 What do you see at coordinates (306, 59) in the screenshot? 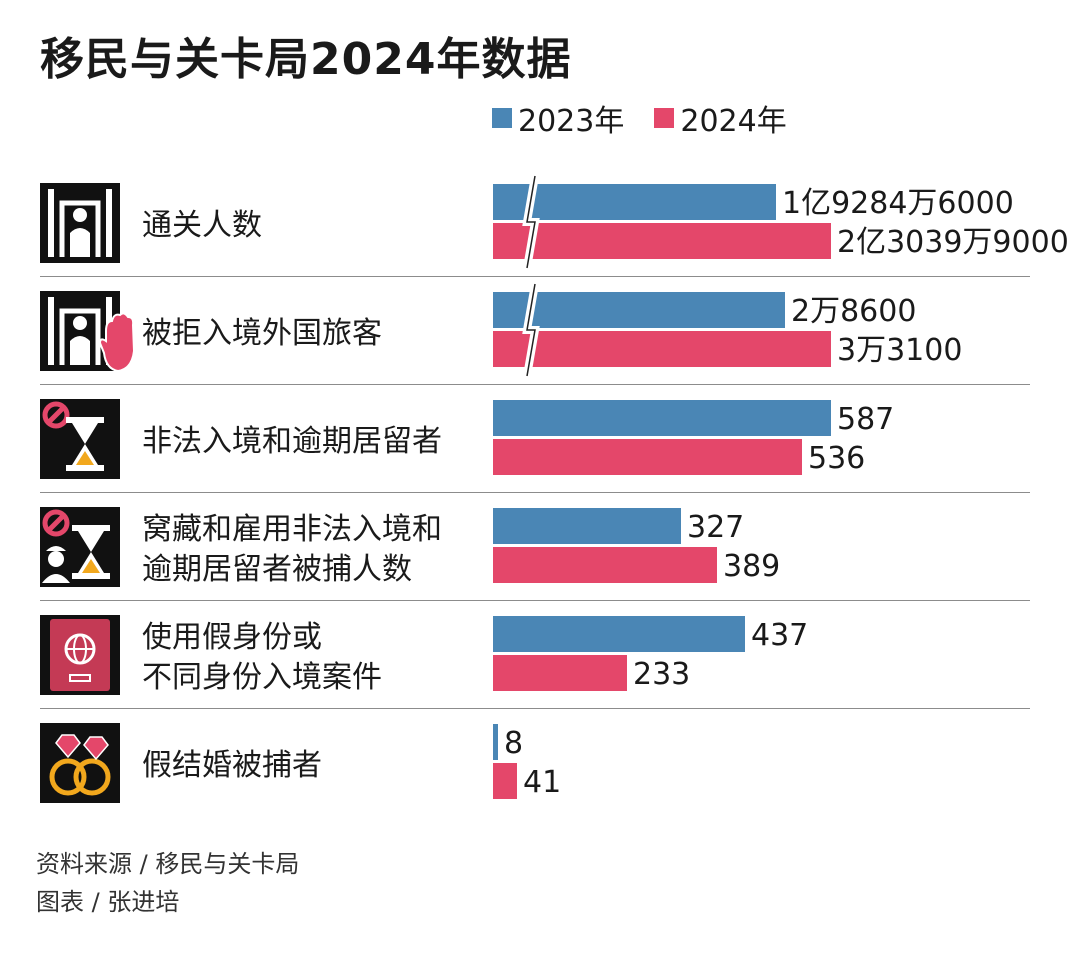
I see `chart-title: 移民与关卡局2024年数据` at bounding box center [306, 59].